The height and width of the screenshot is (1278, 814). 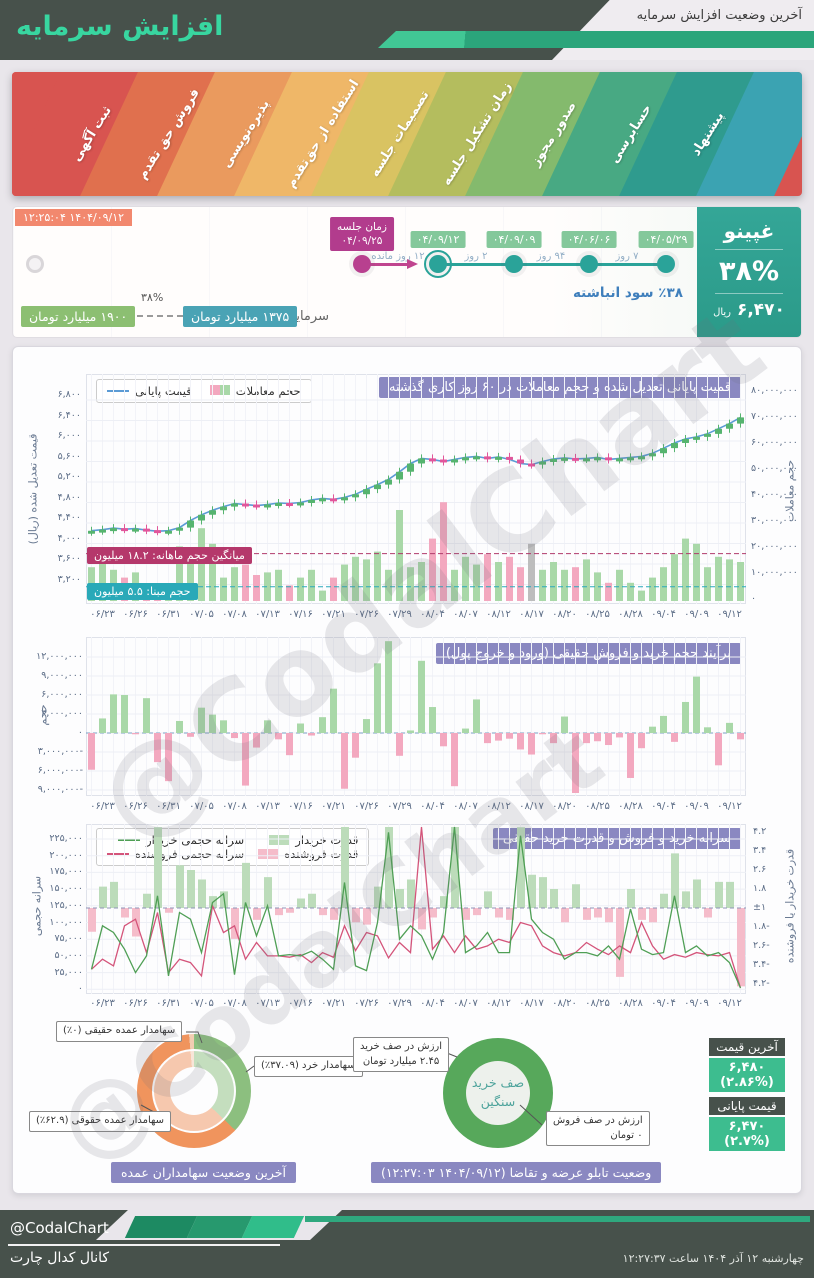 What do you see at coordinates (774, 390) in the screenshot?
I see `y-tick-label: ۸۰,۰۰۰,۰۰۰` at bounding box center [774, 390].